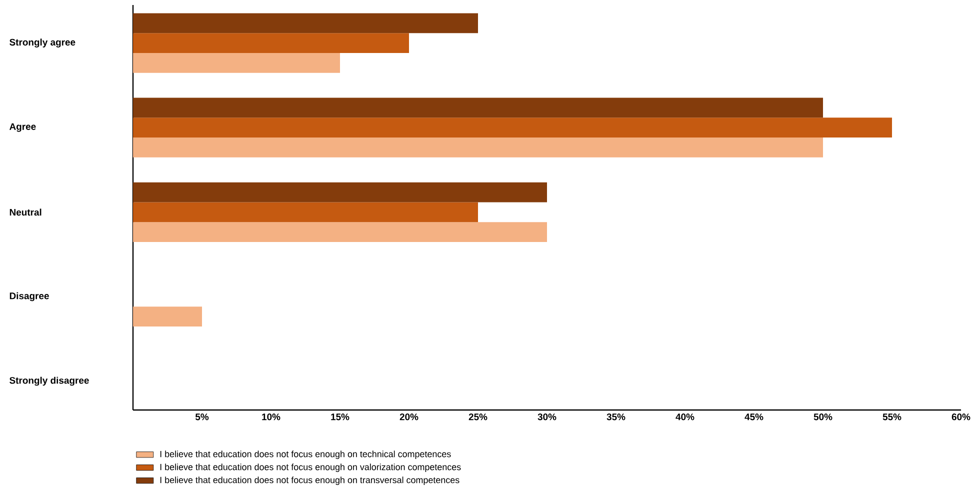 The image size is (978, 498). I want to click on x-tick-label: 30%, so click(547, 417).